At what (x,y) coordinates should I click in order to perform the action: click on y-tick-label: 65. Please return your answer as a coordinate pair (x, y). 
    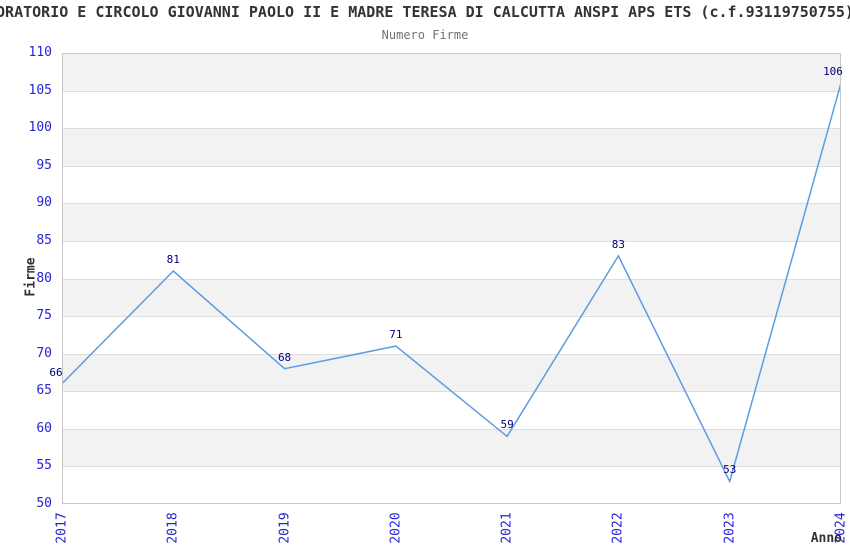
    Looking at the image, I should click on (44, 391).